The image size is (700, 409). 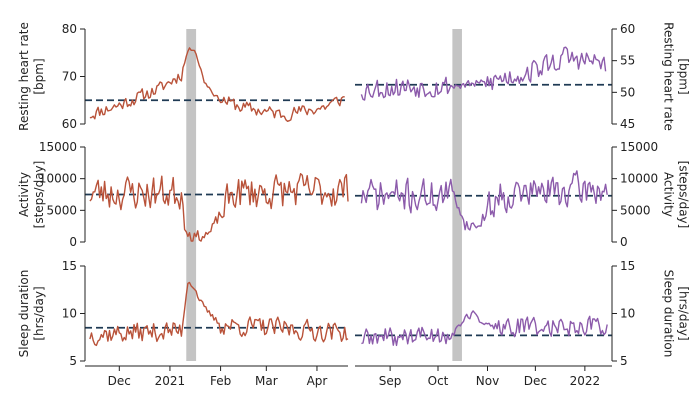 What do you see at coordinates (684, 195) in the screenshot?
I see `right-act-ylabel: [steps/day]` at bounding box center [684, 195].